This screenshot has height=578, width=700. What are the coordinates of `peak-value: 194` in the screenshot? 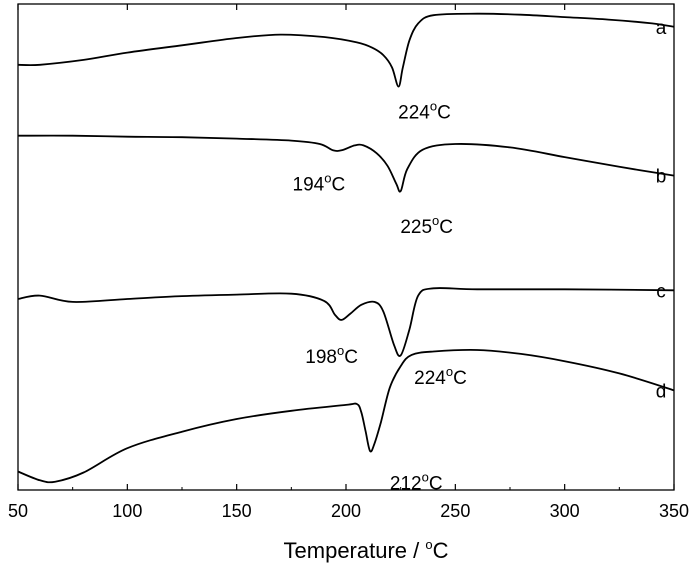 It's located at (309, 184).